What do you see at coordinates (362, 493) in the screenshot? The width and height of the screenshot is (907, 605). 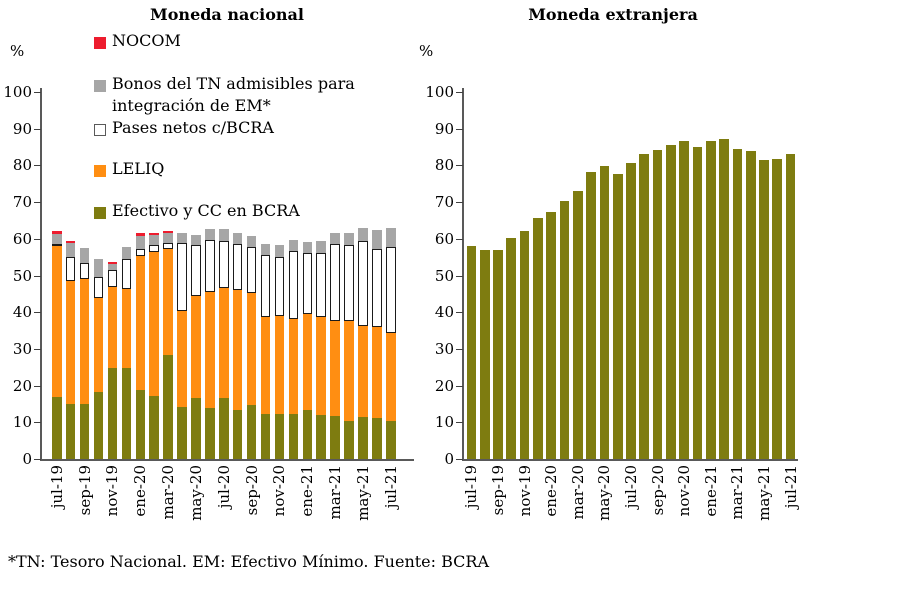 I see `x-tick-label: may-21` at bounding box center [362, 493].